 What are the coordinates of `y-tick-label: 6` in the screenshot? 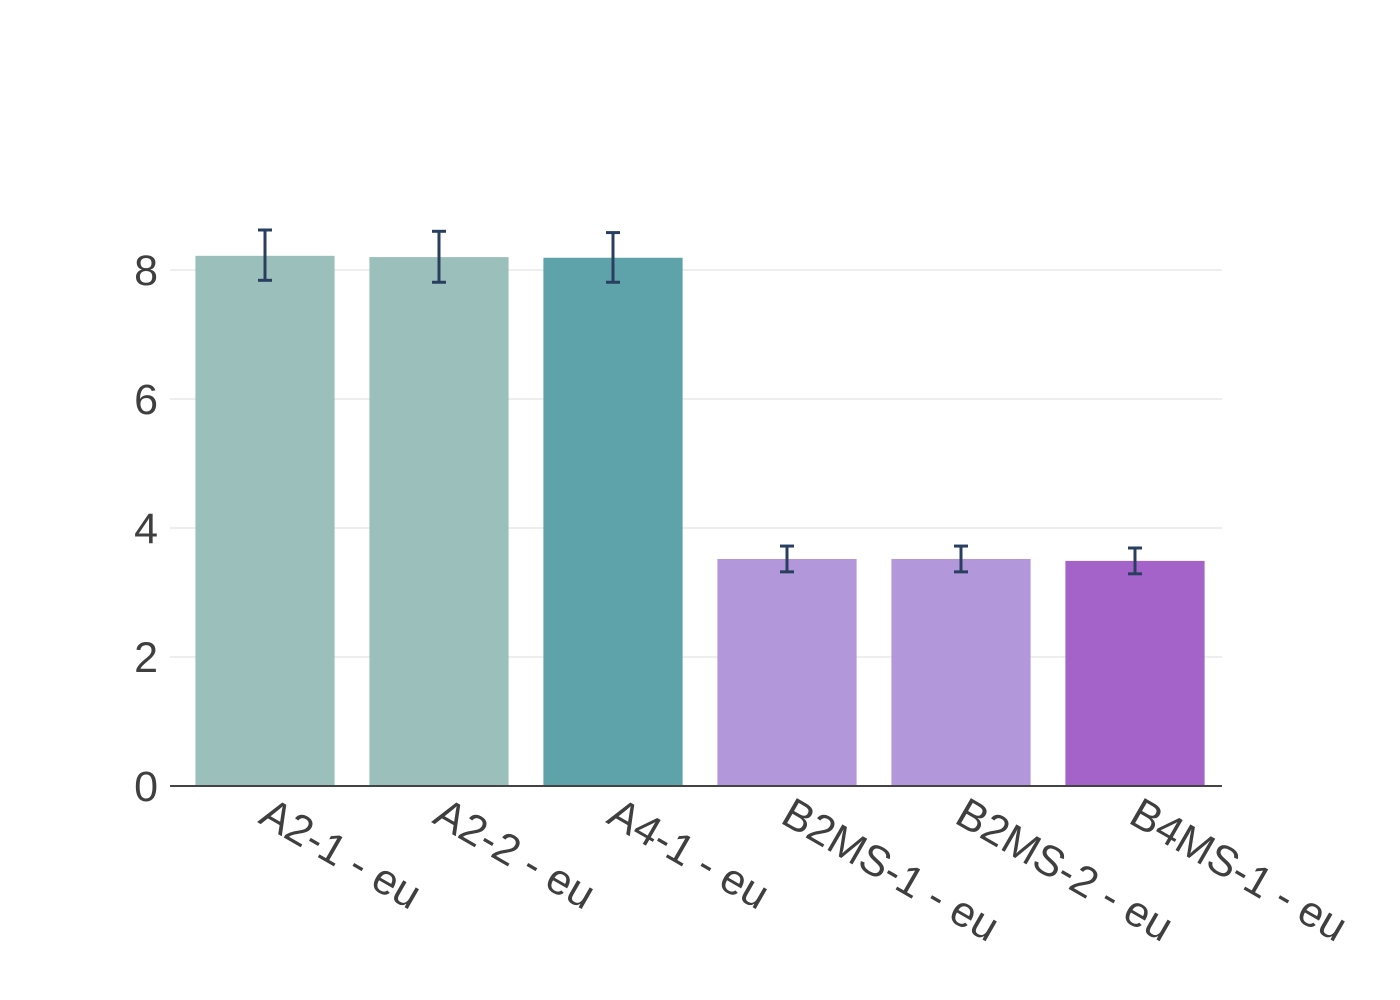 It's located at (146, 400).